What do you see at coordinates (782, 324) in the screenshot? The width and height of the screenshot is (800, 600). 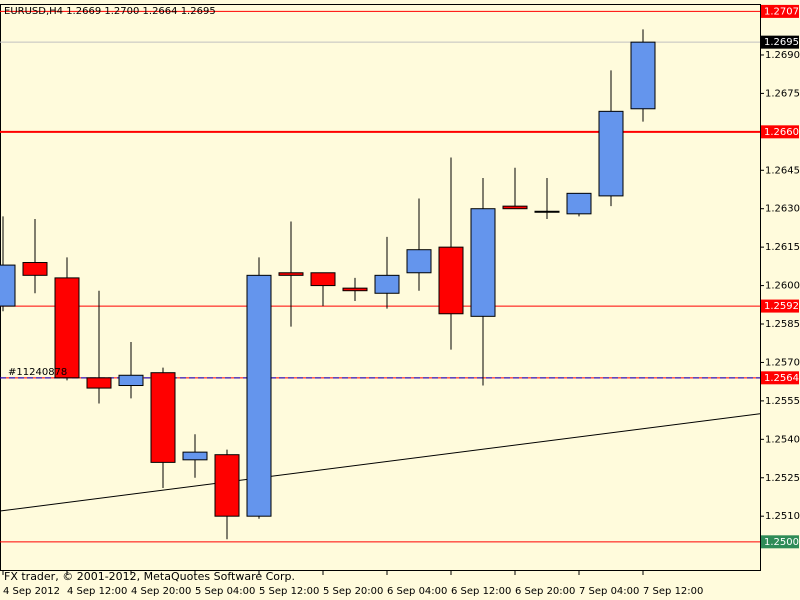 I see `y-tick-label: 1.2585` at bounding box center [782, 324].